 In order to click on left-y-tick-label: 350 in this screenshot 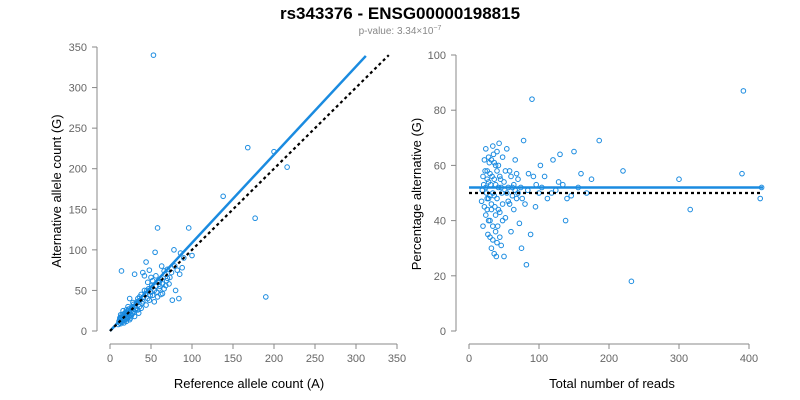, I will do `click(78, 48)`.